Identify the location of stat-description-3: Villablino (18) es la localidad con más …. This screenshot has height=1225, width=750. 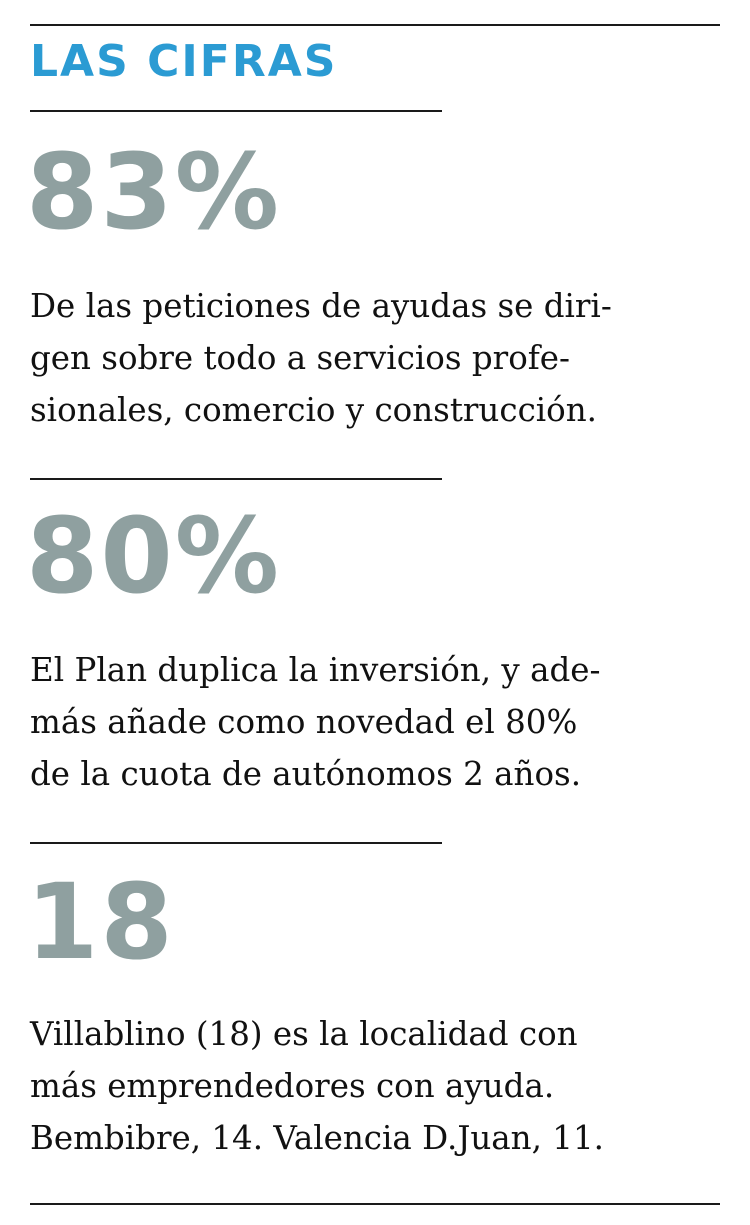
(375, 1086).